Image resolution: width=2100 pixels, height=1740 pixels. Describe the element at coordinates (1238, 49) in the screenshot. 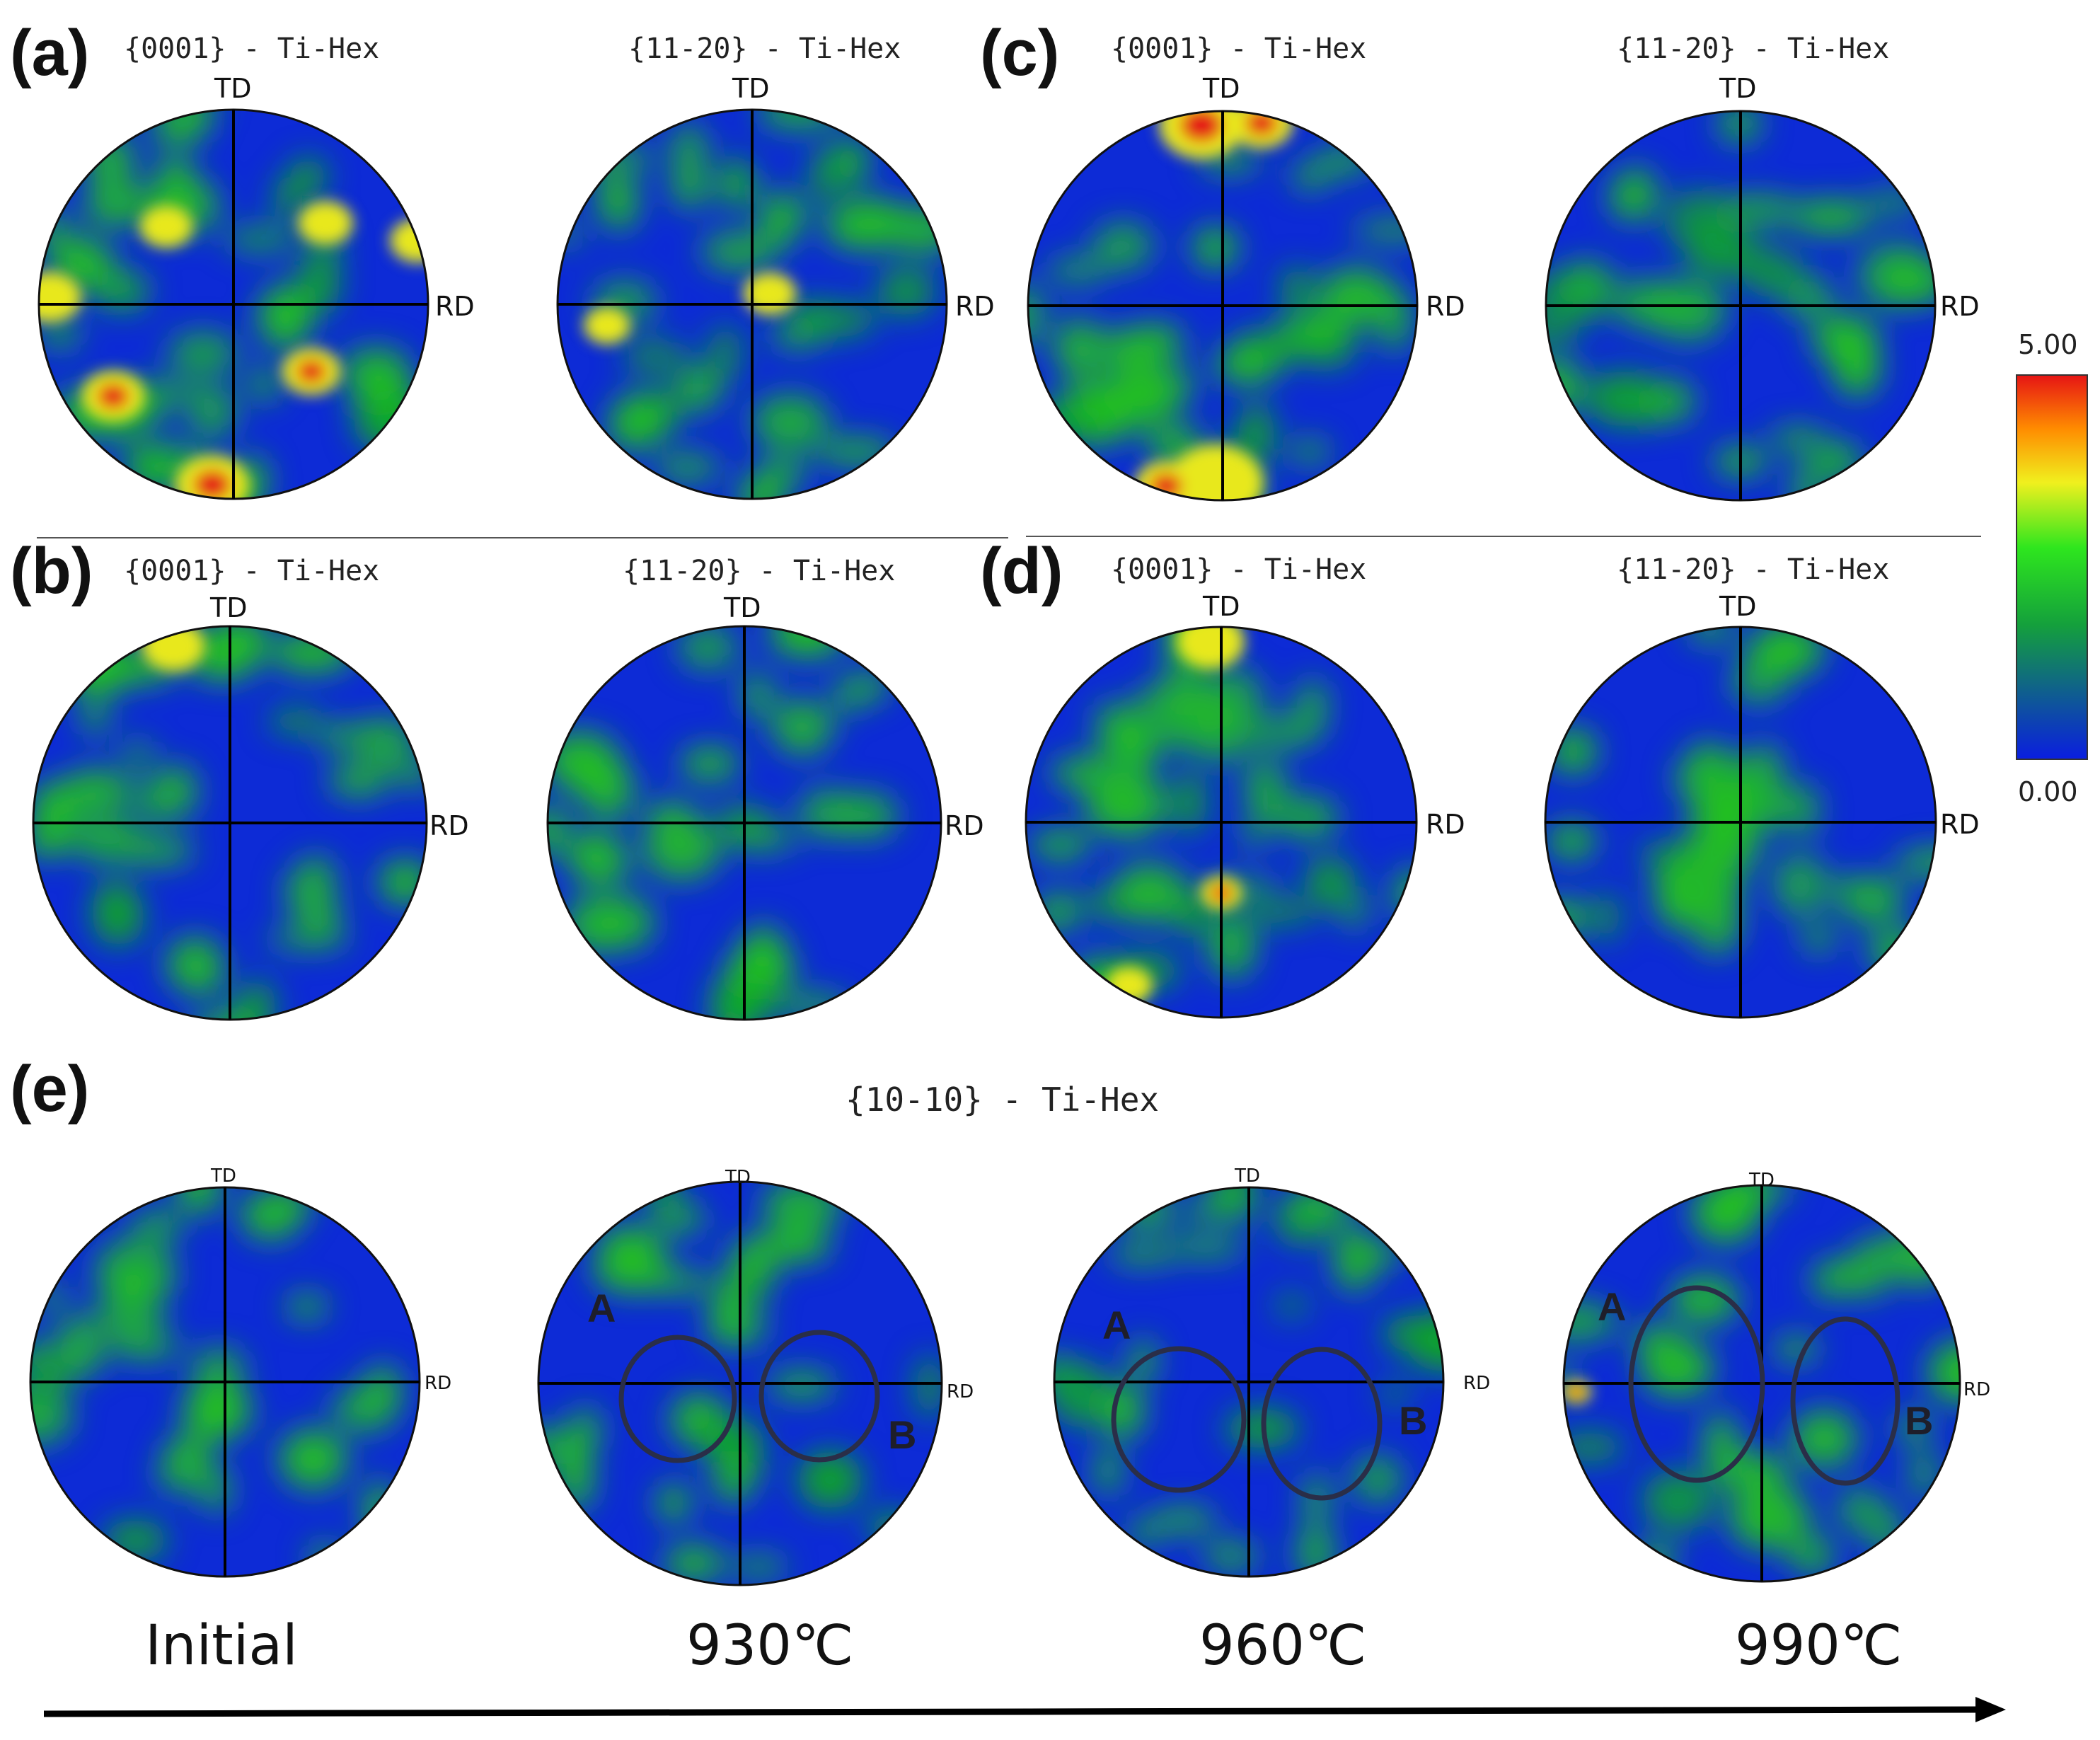

I see `pf-title-c-0001: {0001} - Ti-Hex` at that location.